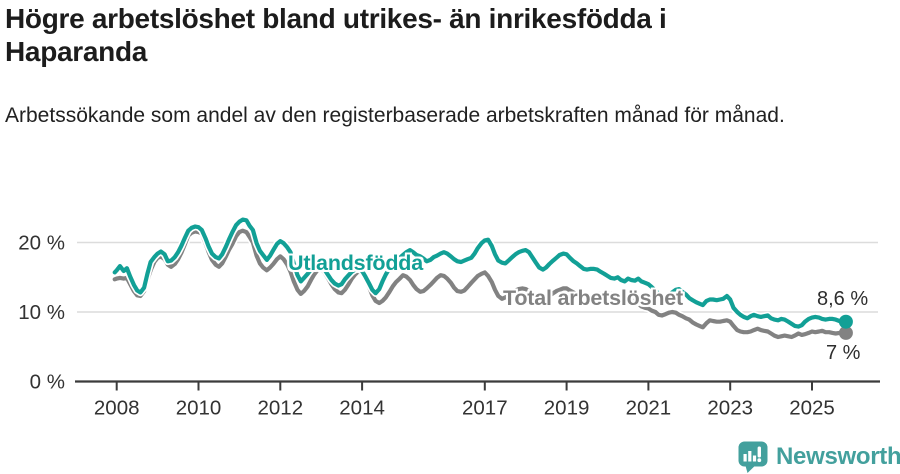  I want to click on x-tick-label: 2014, so click(362, 408).